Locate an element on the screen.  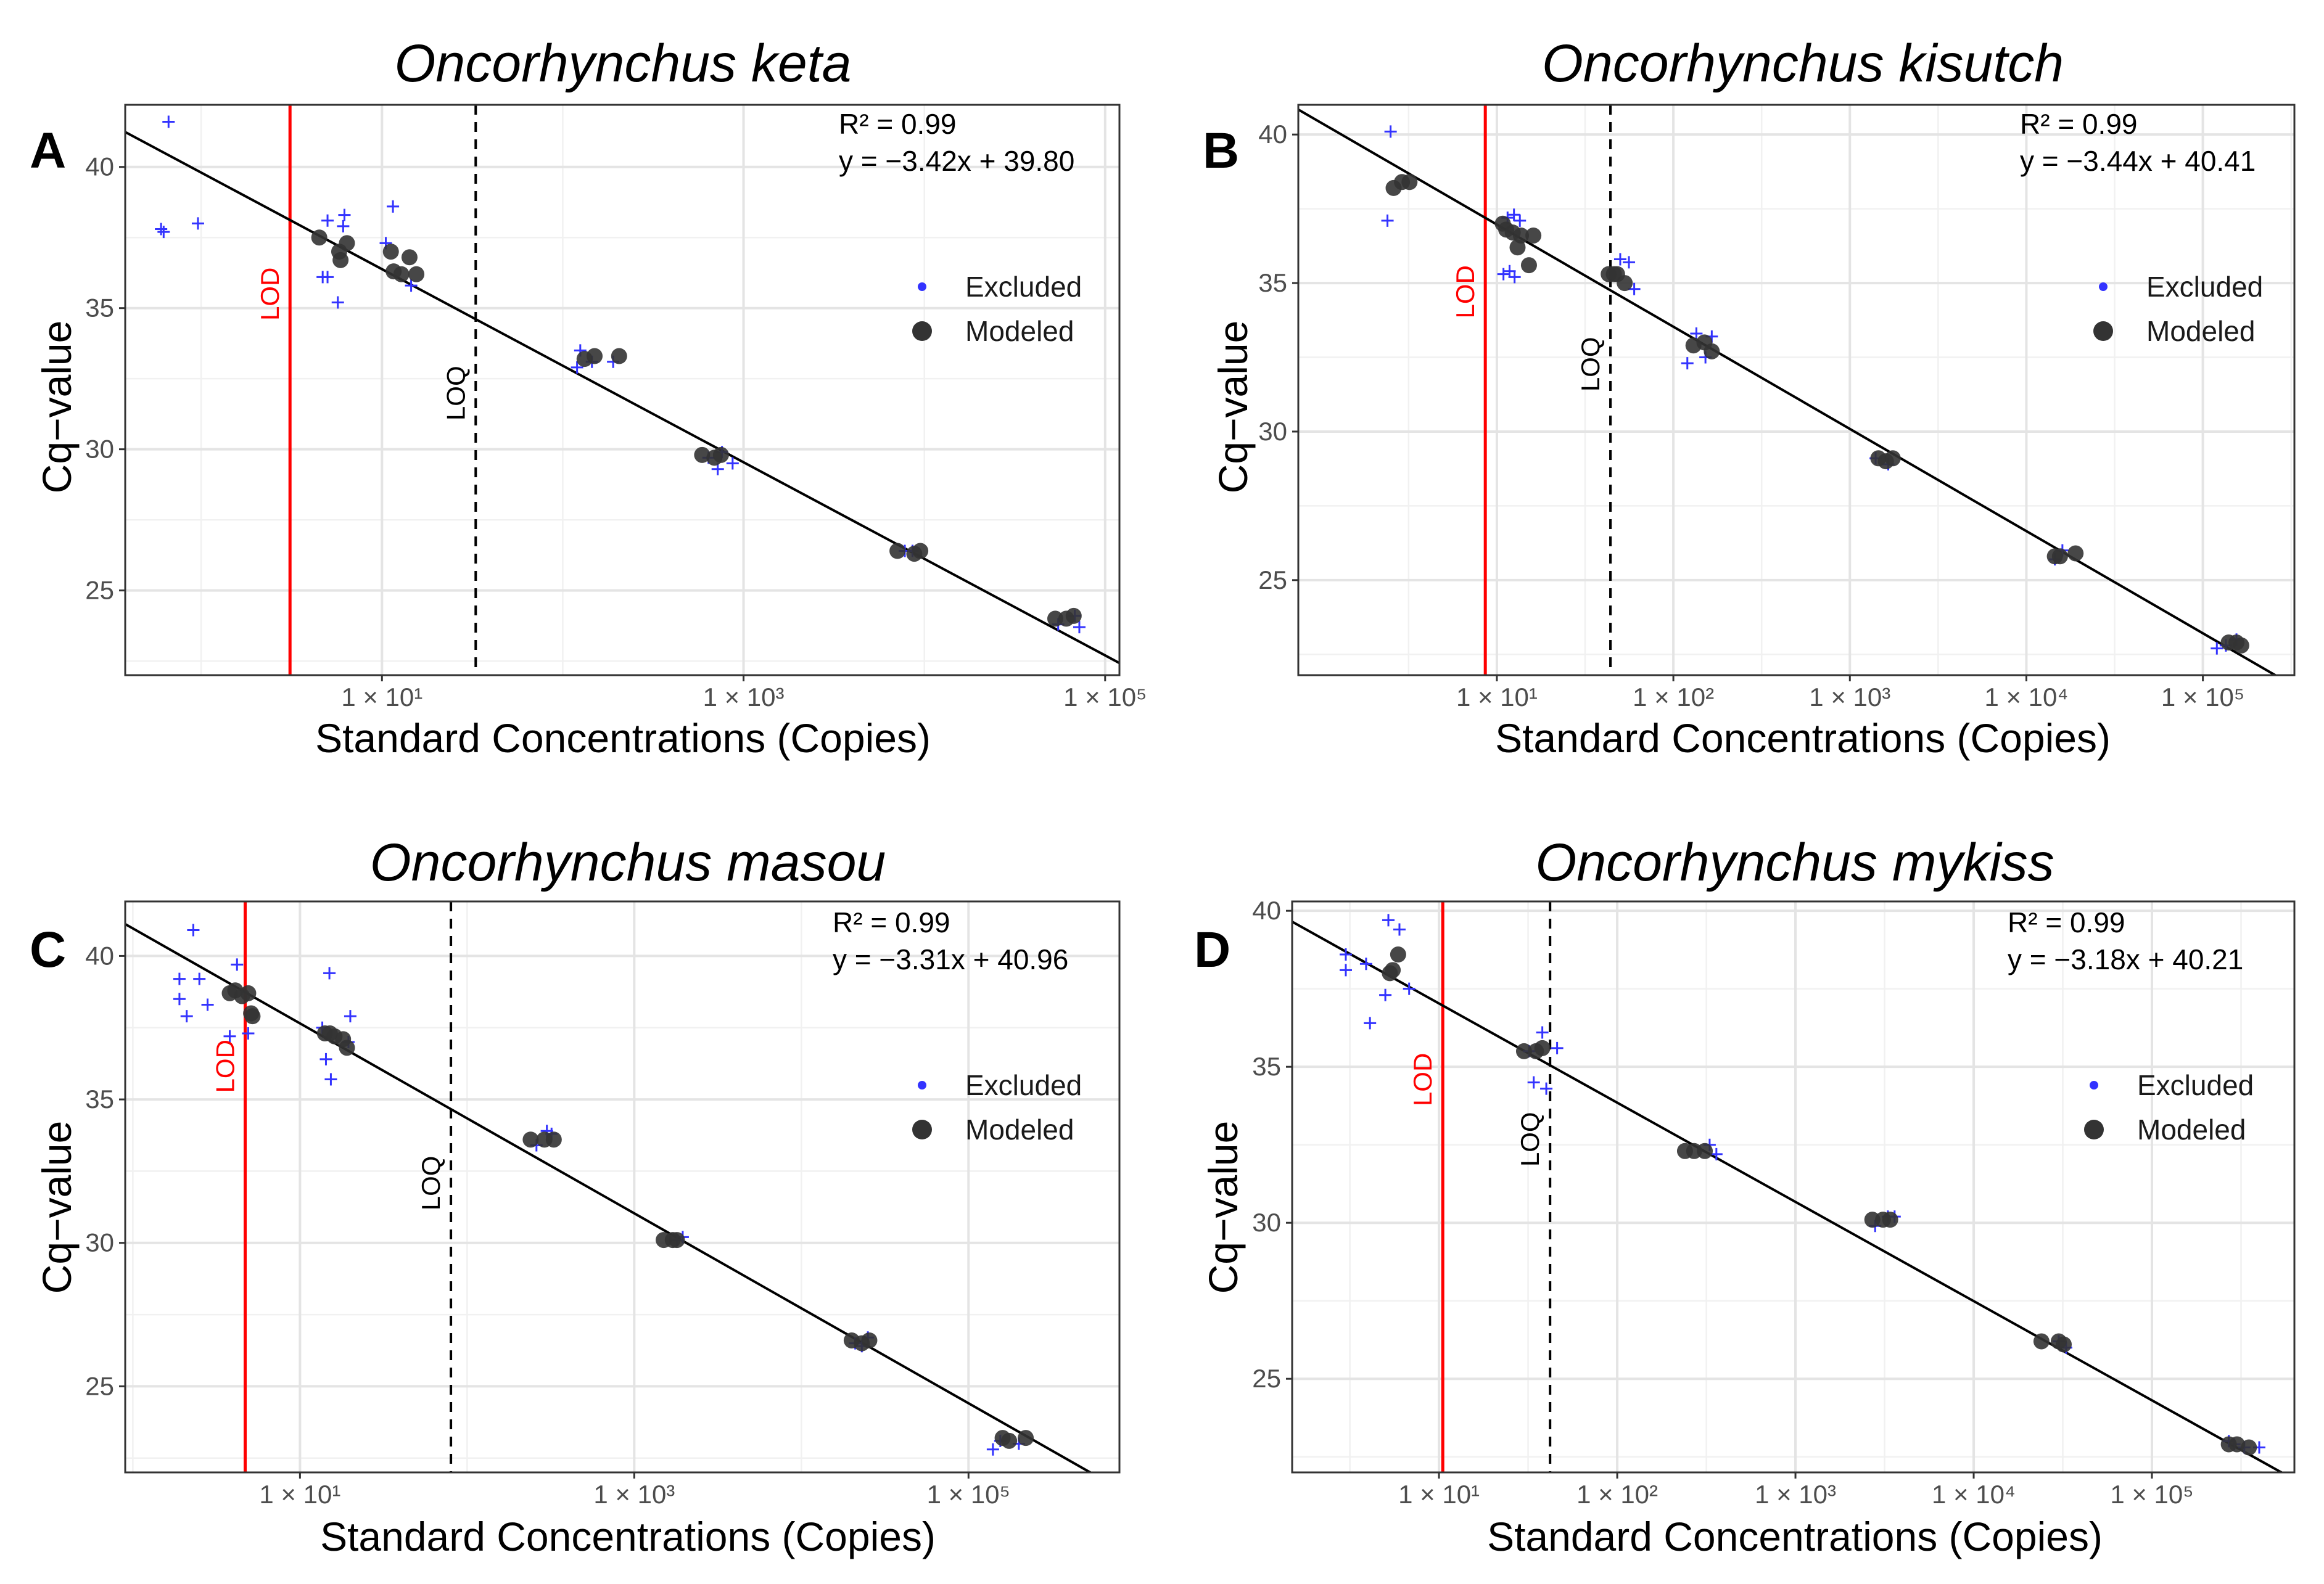
equation-label: y = −3.31x + 40.96 is located at coordinates (950, 959).